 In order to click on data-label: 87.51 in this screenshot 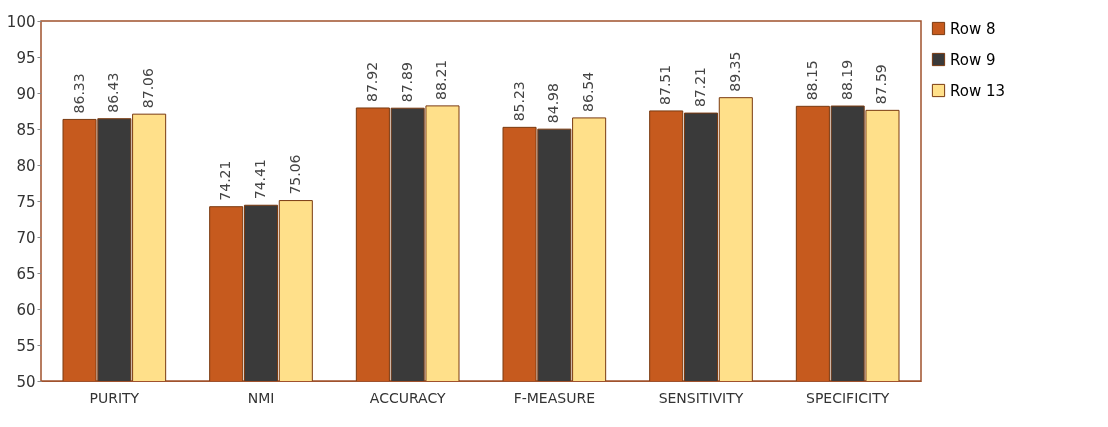, I will do `click(665, 84)`.